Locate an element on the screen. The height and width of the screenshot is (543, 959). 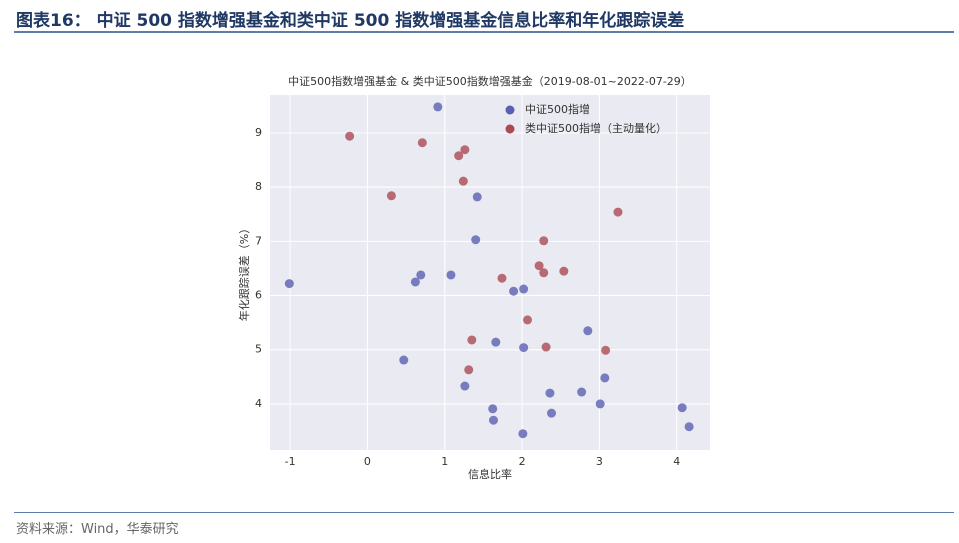
y-tick-label: 7 is located at coordinates (258, 240).